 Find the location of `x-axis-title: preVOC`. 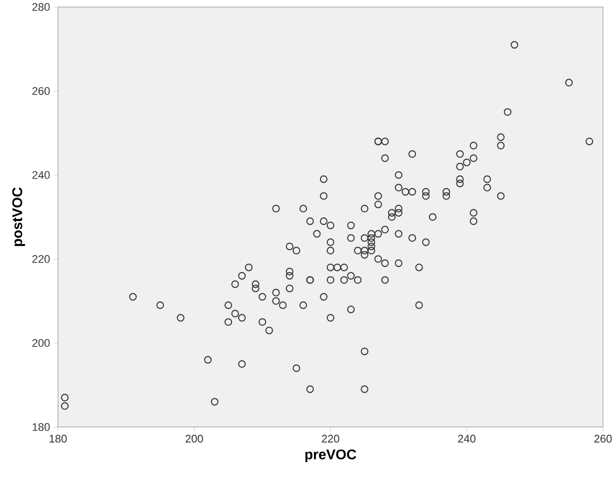

x-axis-title: preVOC is located at coordinates (330, 455).